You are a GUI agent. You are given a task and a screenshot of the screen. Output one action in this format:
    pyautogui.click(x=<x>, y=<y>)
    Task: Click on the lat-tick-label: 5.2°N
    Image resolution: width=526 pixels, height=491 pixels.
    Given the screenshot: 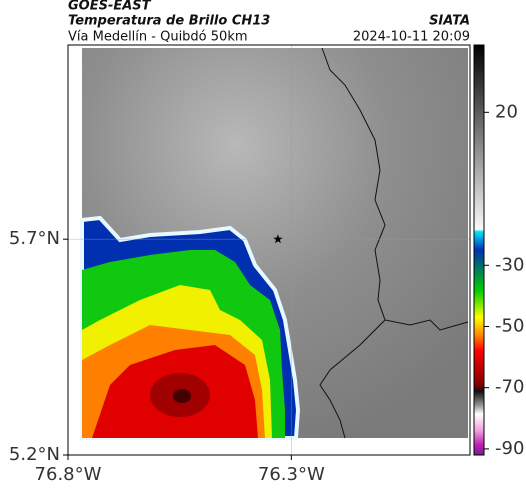 What is the action you would take?
    pyautogui.click(x=34, y=454)
    